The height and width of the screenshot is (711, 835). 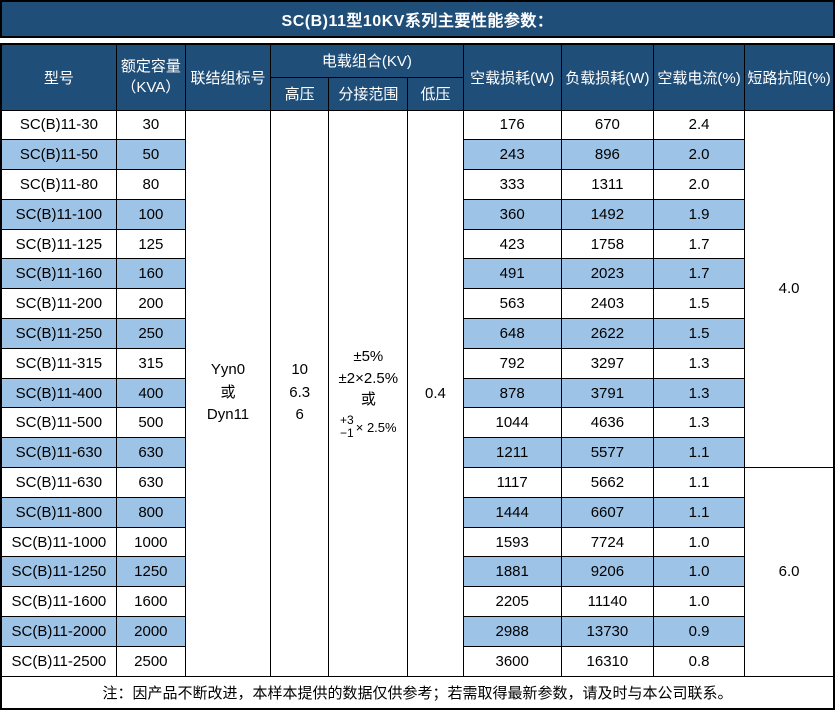 I want to click on model-cell: SC(B)11-1600, so click(x=58, y=602).